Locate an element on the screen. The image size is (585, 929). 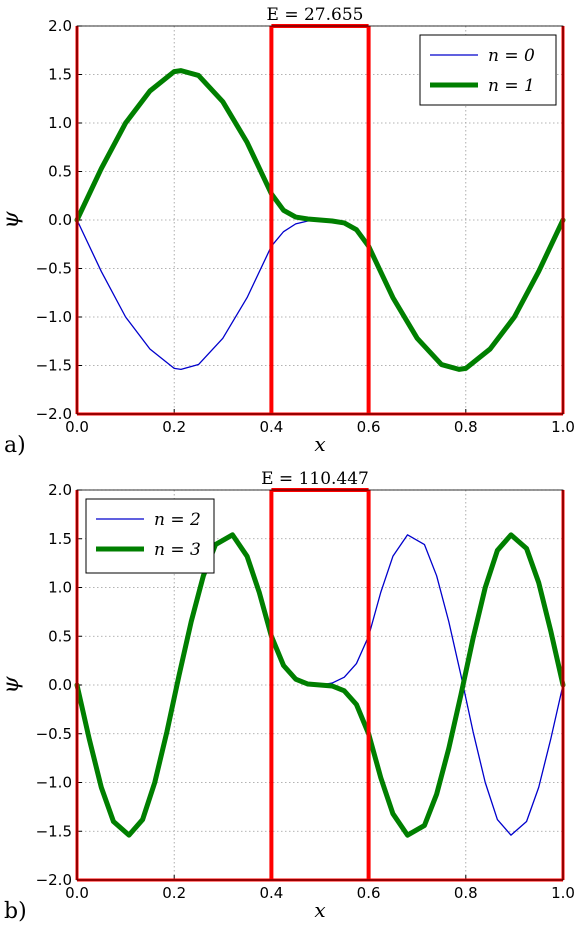
chart-title: E = 110.447 is located at coordinates (315, 479).